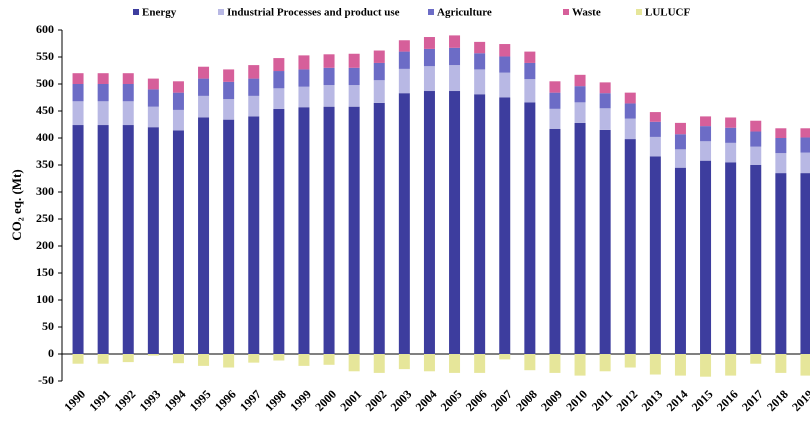 This screenshot has height=421, width=810. What do you see at coordinates (350, 400) in the screenshot?
I see `x-tick-label: 2001` at bounding box center [350, 400].